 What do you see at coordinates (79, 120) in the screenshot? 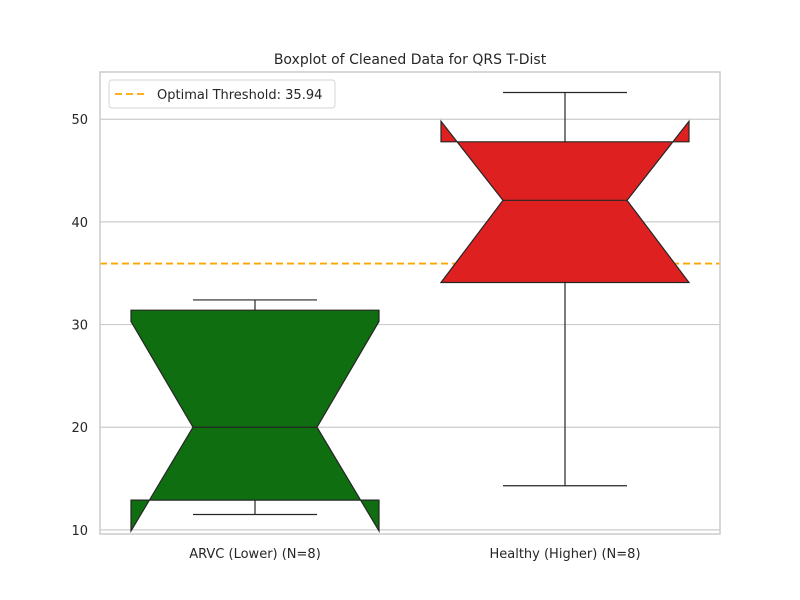
I see `y-tick-label-50: 50` at bounding box center [79, 120].